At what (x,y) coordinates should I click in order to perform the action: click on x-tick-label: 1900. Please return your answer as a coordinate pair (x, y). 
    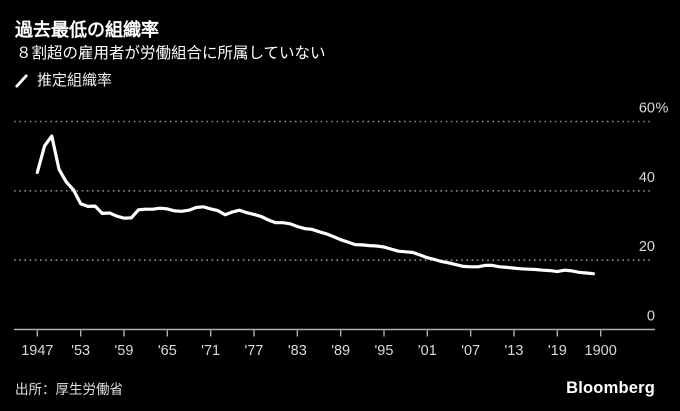
    Looking at the image, I should click on (601, 351).